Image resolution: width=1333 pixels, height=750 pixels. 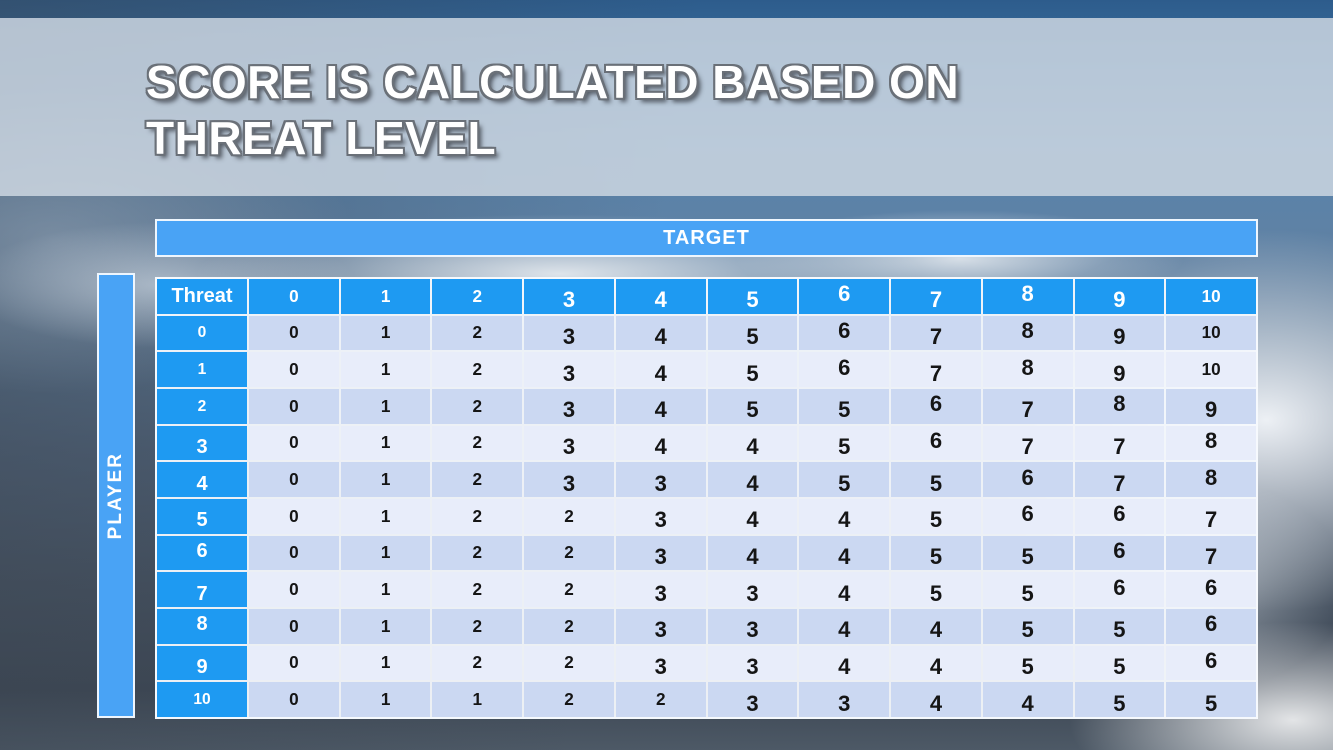 What do you see at coordinates (552, 110) in the screenshot?
I see `slide-title: SCORE IS CALCULATED BASED ON THREAT LEVEL` at bounding box center [552, 110].